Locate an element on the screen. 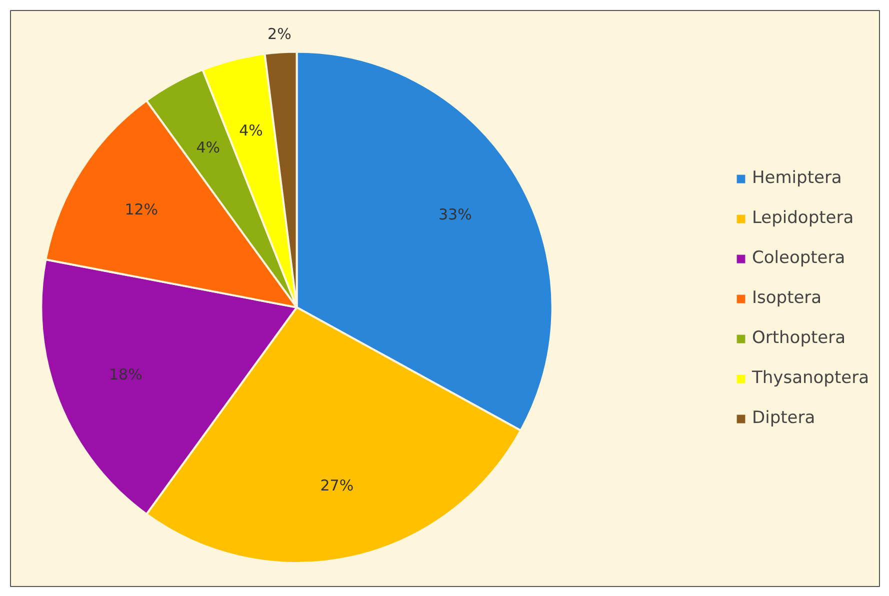 The image size is (889, 596). data-label: 2% is located at coordinates (280, 33).